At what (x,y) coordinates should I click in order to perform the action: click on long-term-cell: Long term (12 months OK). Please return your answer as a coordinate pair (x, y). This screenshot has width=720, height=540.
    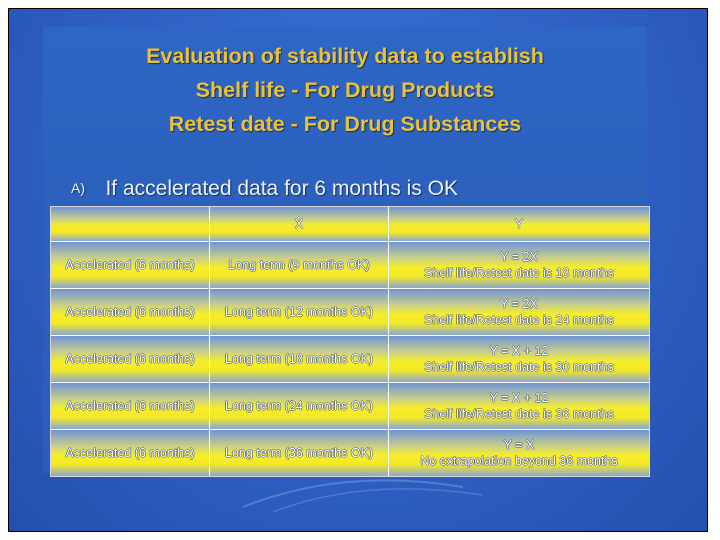
    Looking at the image, I should click on (299, 312).